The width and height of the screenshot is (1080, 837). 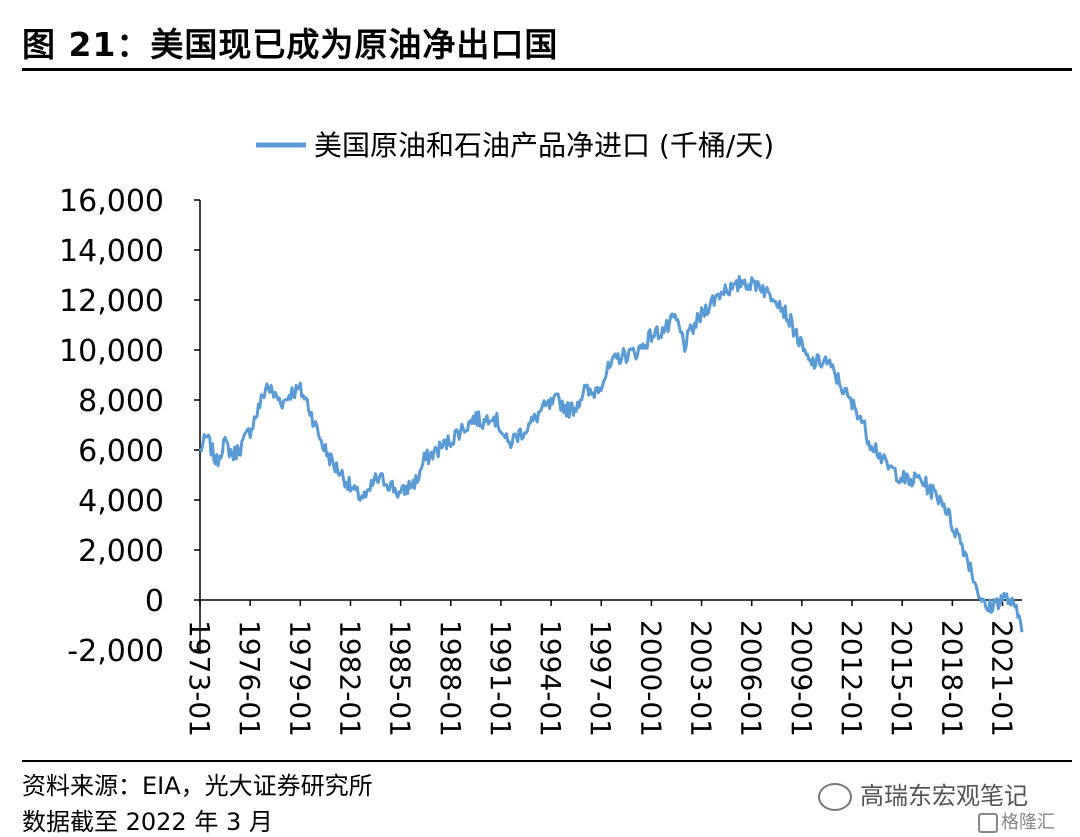 I want to click on title-rule, so click(x=547, y=69).